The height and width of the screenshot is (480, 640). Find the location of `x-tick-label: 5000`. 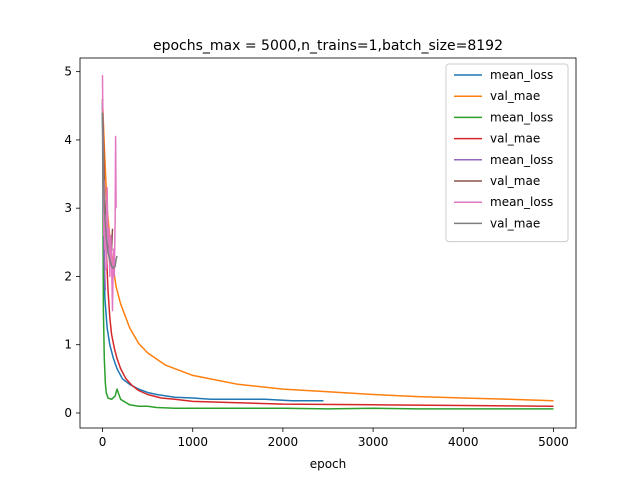

x-tick-label: 5000 is located at coordinates (553, 442).